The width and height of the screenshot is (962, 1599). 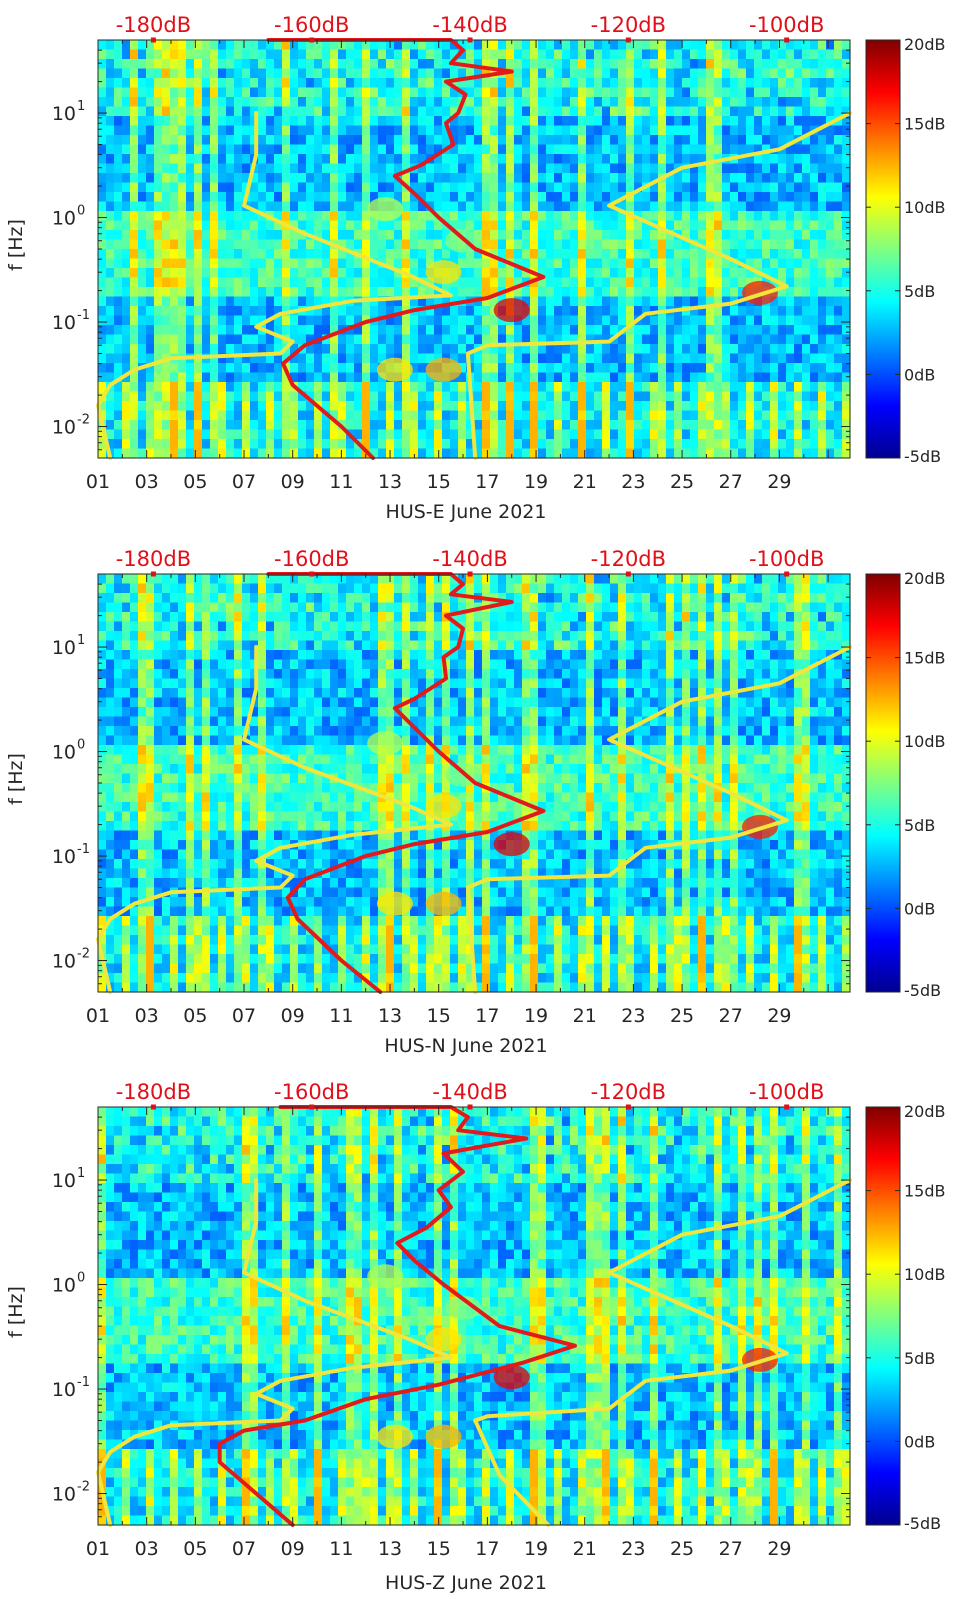 What do you see at coordinates (925, 1111) in the screenshot?
I see `colorbar-tick-label: 20dB` at bounding box center [925, 1111].